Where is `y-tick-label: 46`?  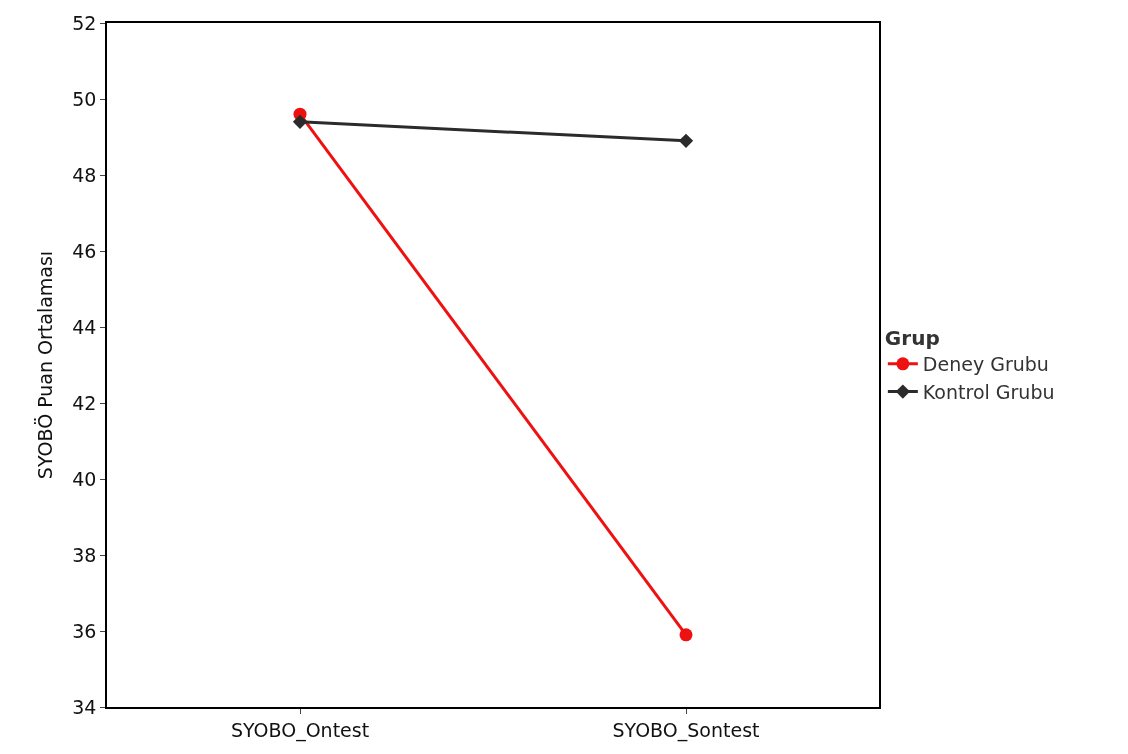 y-tick-label: 46 is located at coordinates (84, 250).